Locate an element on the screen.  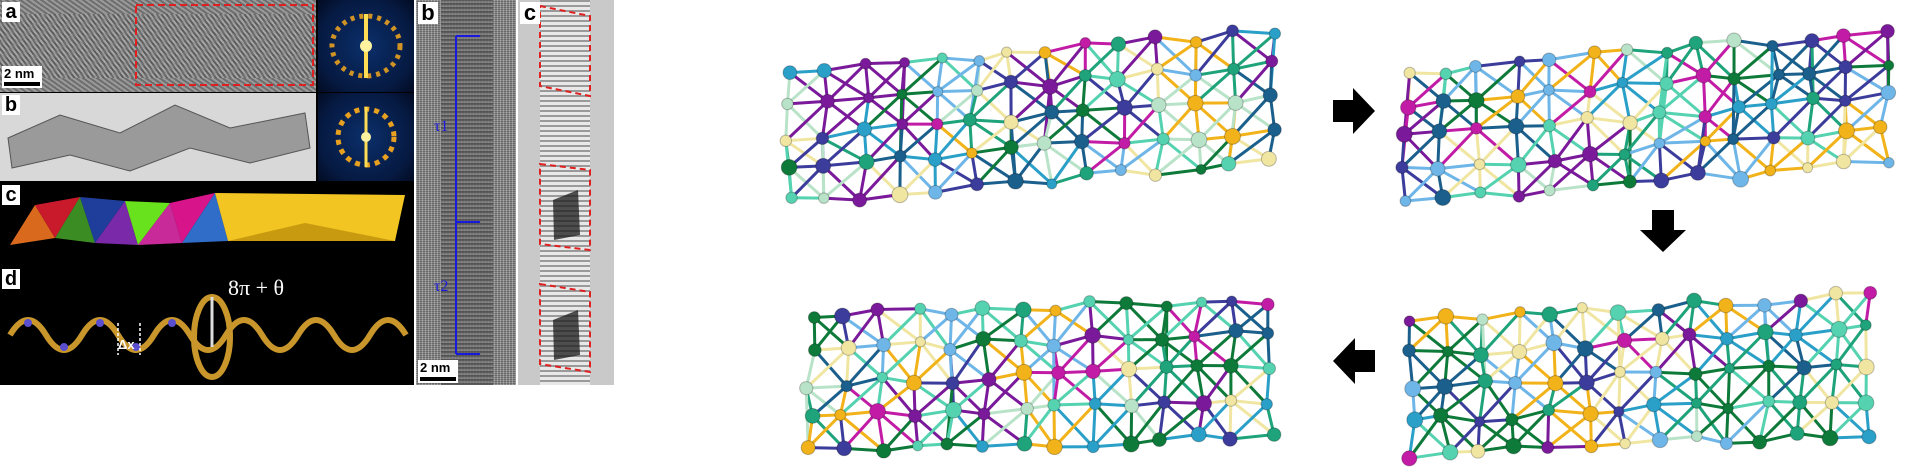
middle-c-roi-boxes is located at coordinates (565, 189).